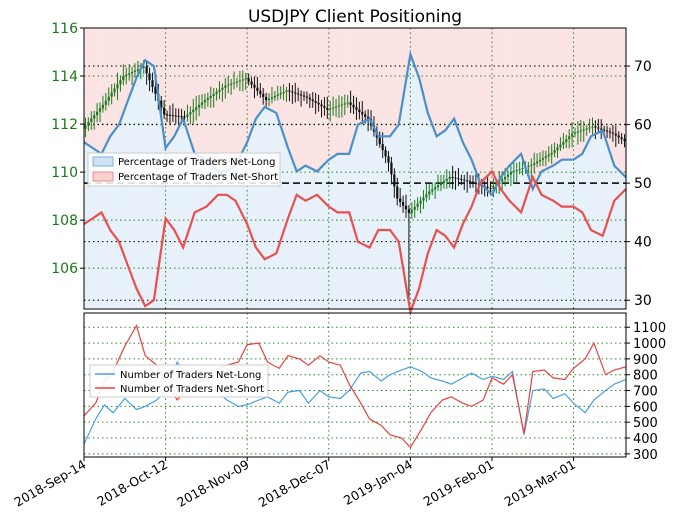 The image size is (679, 518). I want to click on date-axis-tick-label: 2018-Nov-09, so click(213, 483).